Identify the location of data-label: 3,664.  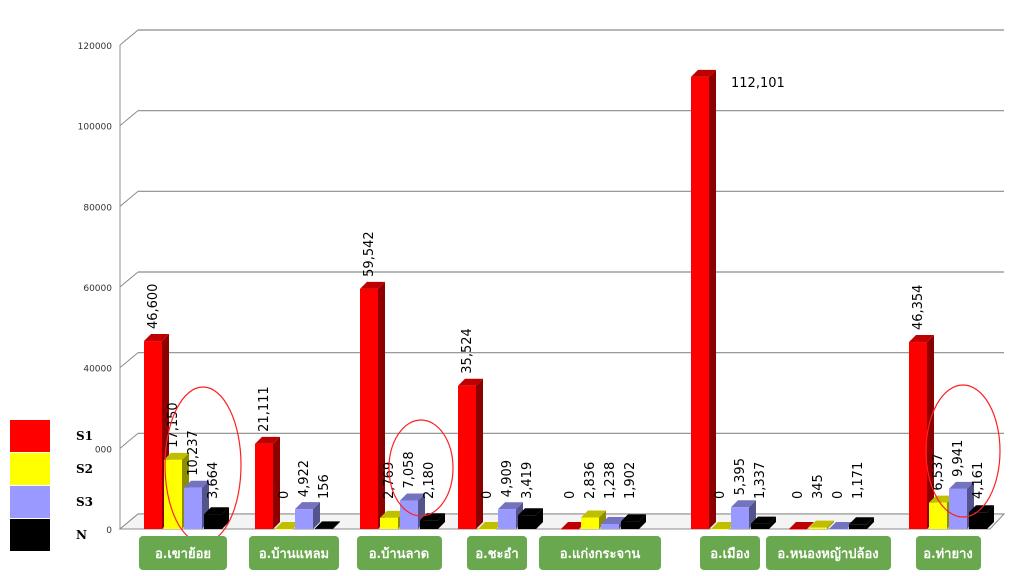
(213, 480).